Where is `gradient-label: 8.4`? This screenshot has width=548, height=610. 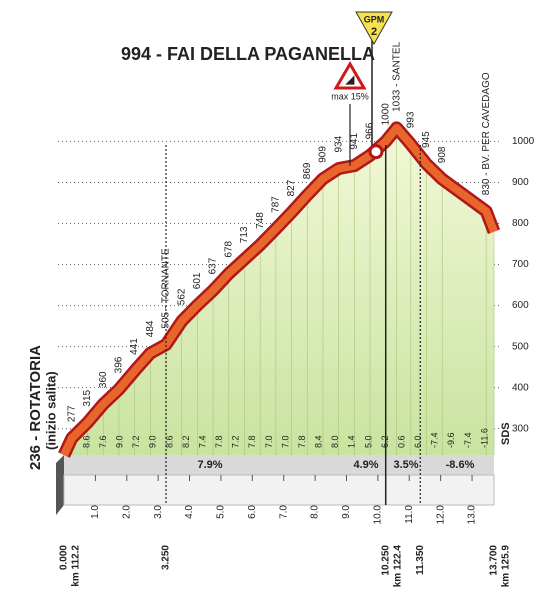 gradient-label: 8.4 is located at coordinates (319, 441).